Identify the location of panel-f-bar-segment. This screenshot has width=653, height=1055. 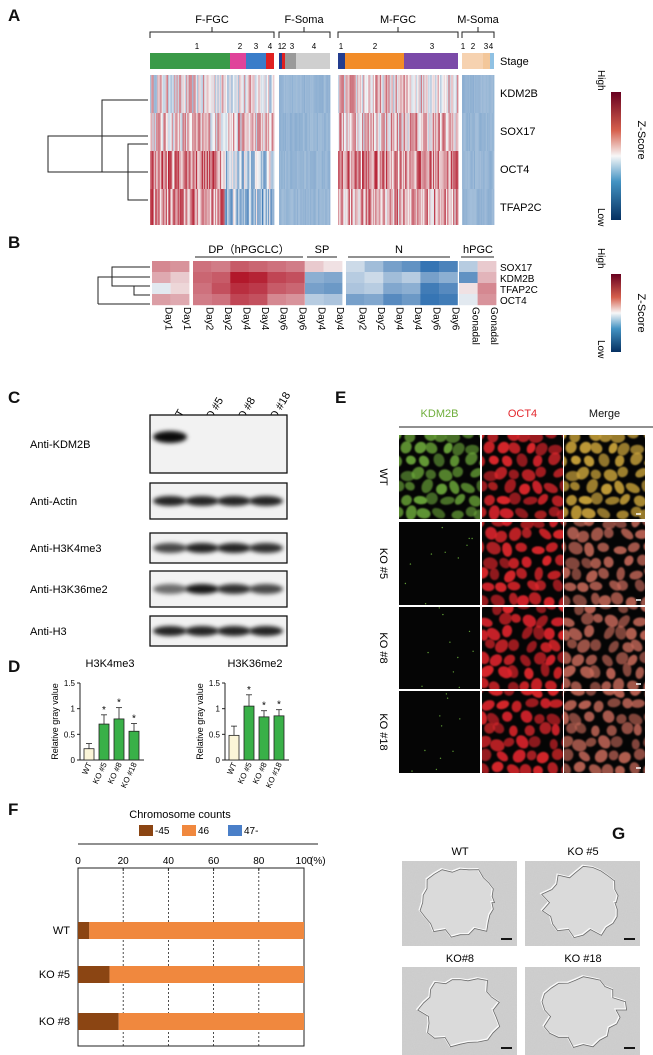
(206, 974).